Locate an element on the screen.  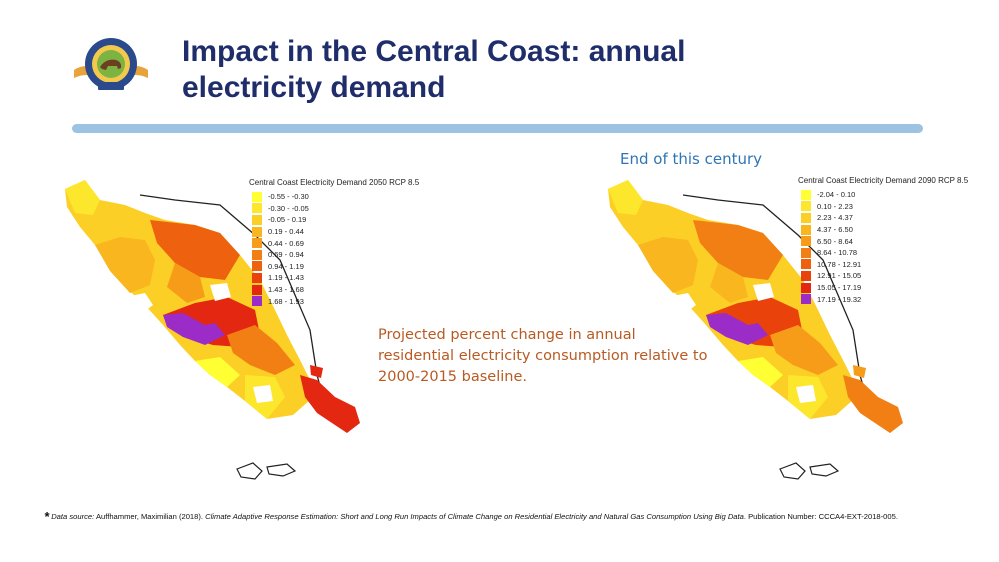
legend-label: 0.69 - 0.94 is located at coordinates (286, 255).